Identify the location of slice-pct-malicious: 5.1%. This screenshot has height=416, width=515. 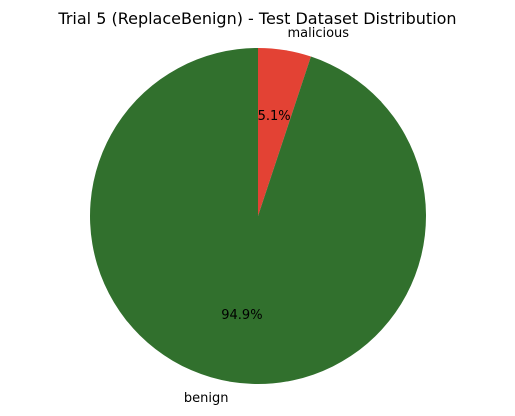
(274, 116).